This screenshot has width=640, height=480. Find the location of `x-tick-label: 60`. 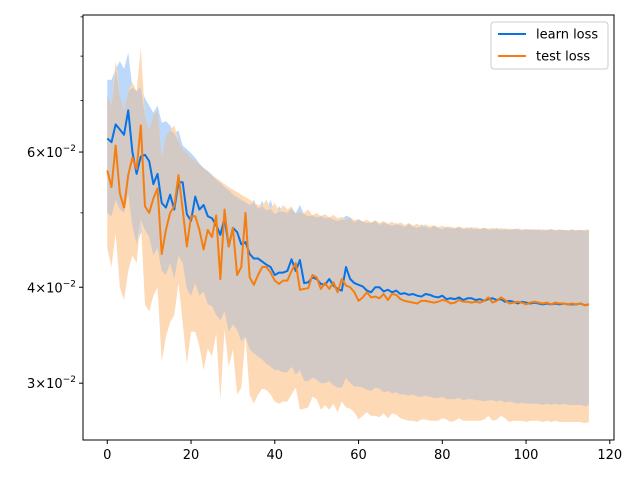

x-tick-label: 60 is located at coordinates (358, 455).